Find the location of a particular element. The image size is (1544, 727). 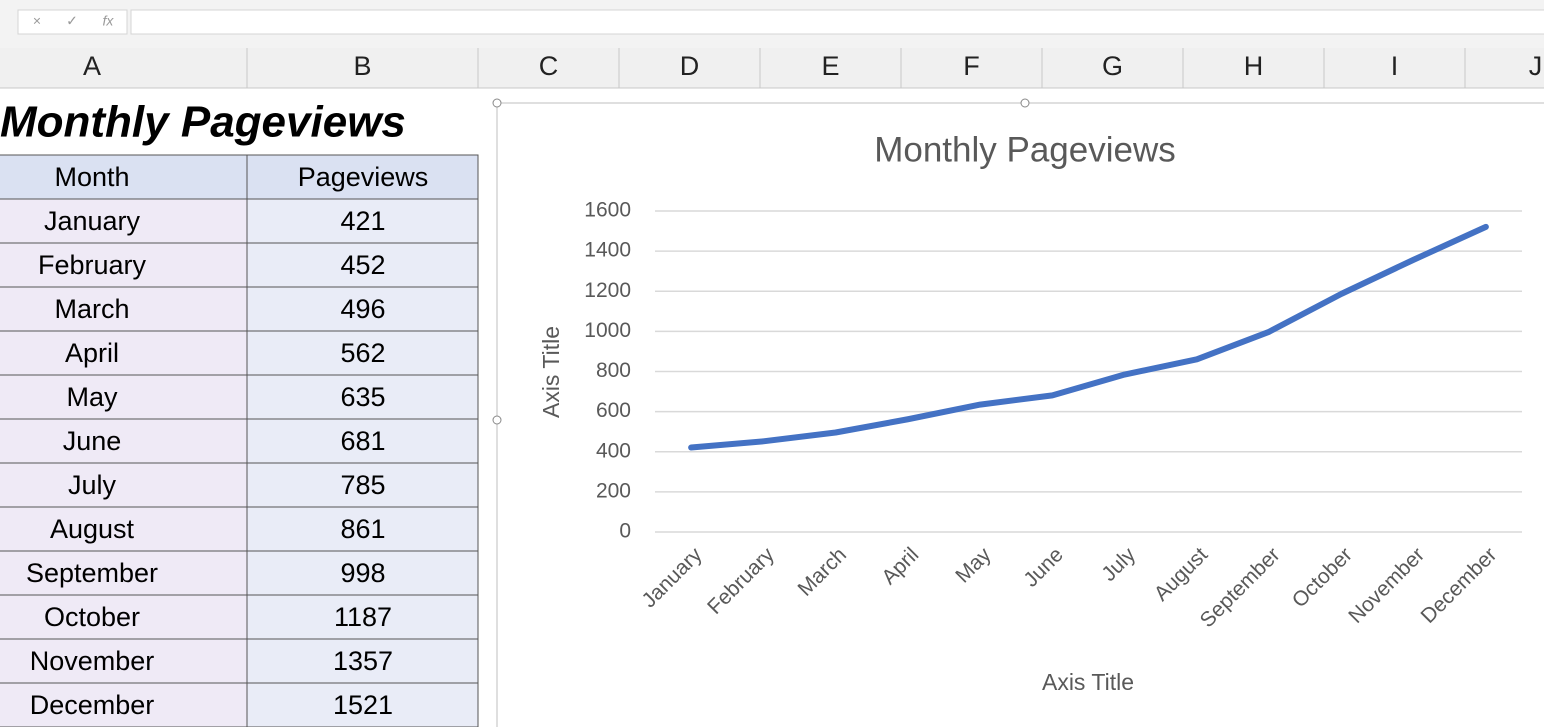

sheet-title: Monthly Pageviews is located at coordinates (203, 122).